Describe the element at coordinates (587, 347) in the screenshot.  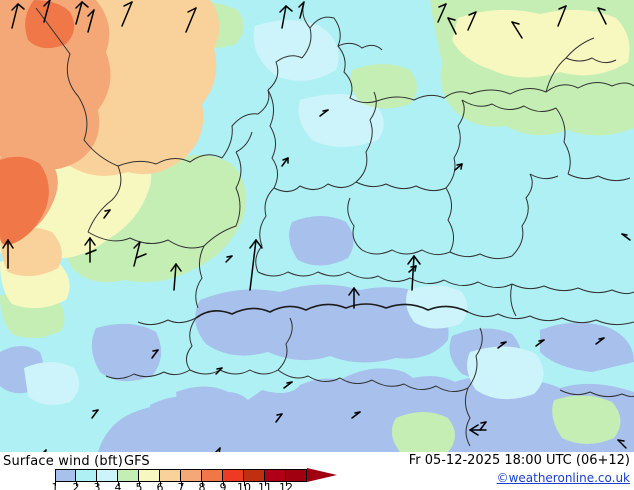
I see `field-bft1-ne` at that location.